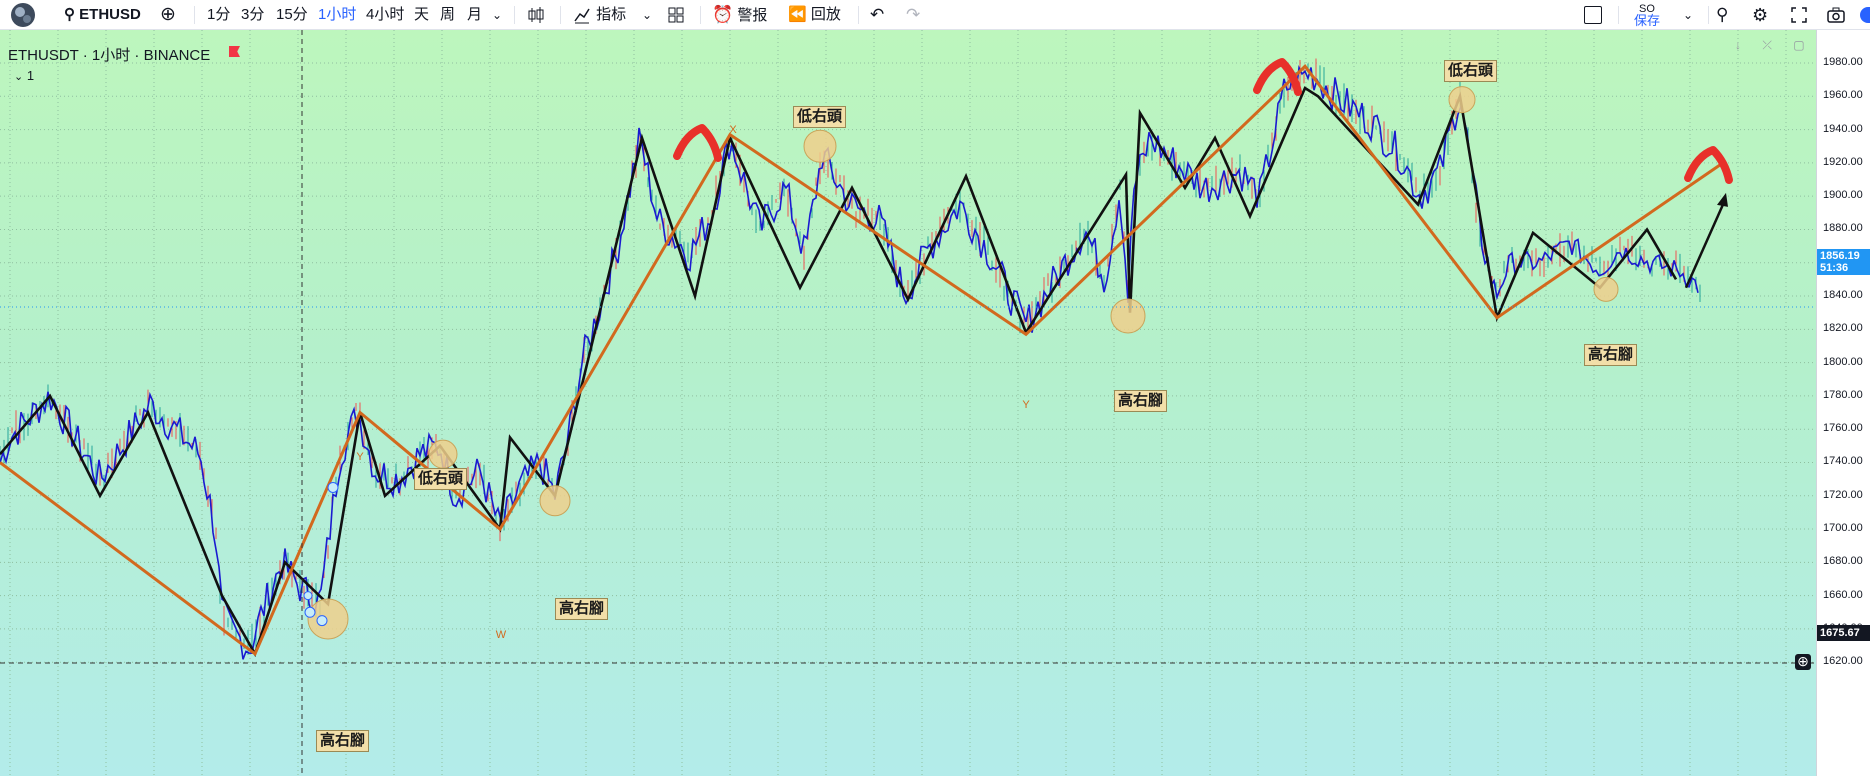 This screenshot has height=776, width=1870. I want to click on avatar, so click(23, 15).